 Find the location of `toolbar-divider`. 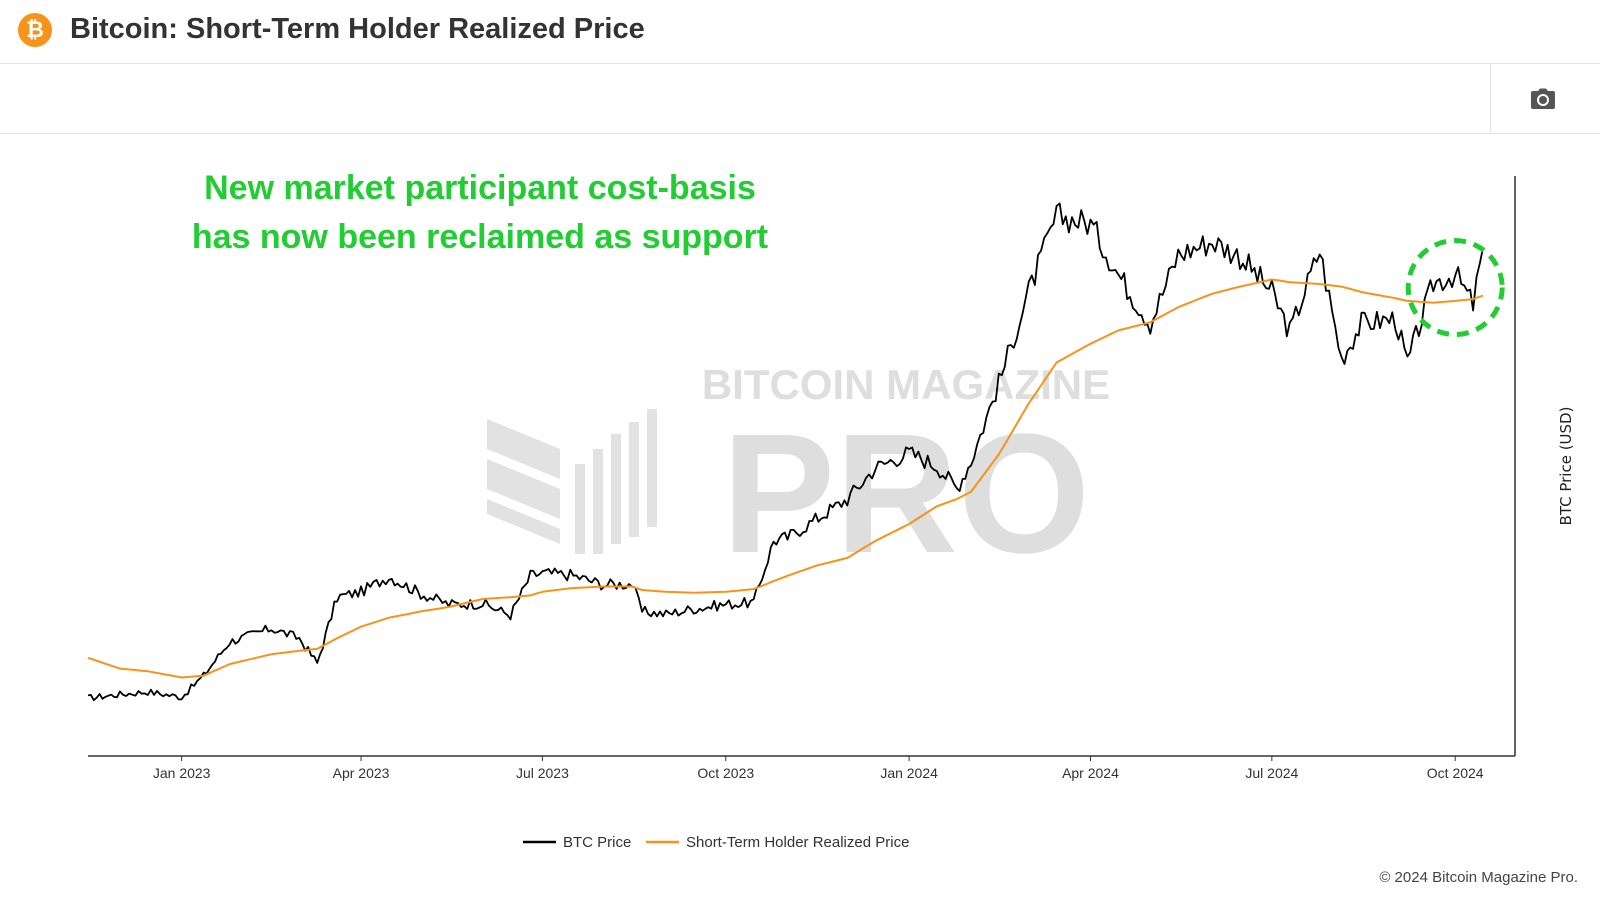

toolbar-divider is located at coordinates (1490, 99).